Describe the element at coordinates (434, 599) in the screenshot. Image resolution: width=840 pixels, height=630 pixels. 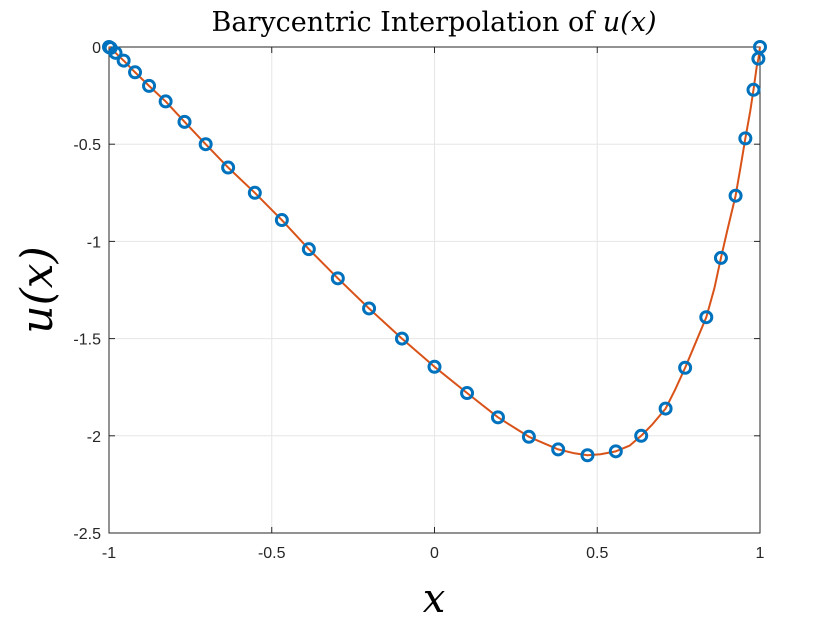
I see `x-axis-label: x` at that location.